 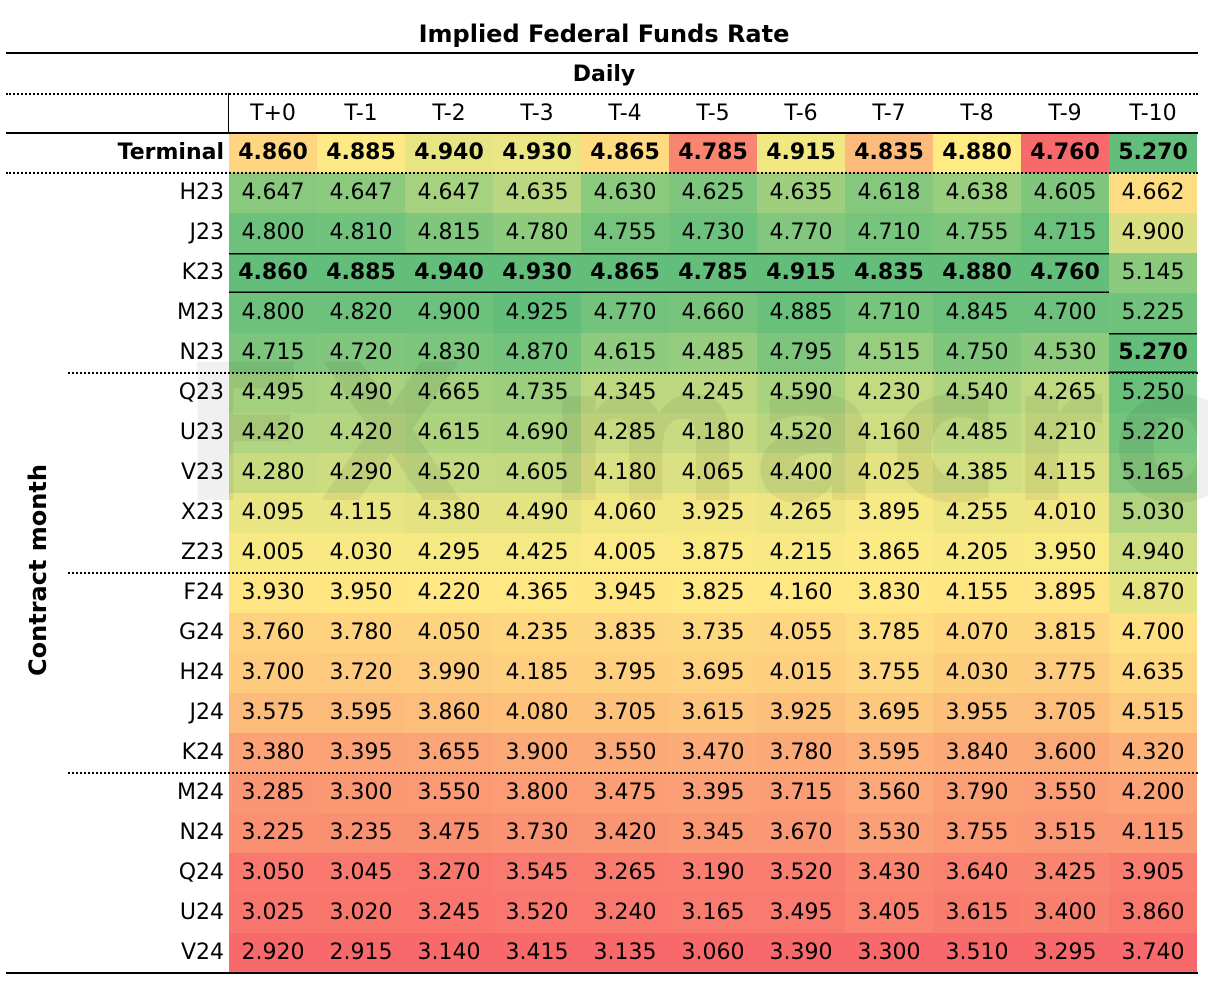 What do you see at coordinates (977, 553) in the screenshot?
I see `heatmap-cell: 4.205` at bounding box center [977, 553].